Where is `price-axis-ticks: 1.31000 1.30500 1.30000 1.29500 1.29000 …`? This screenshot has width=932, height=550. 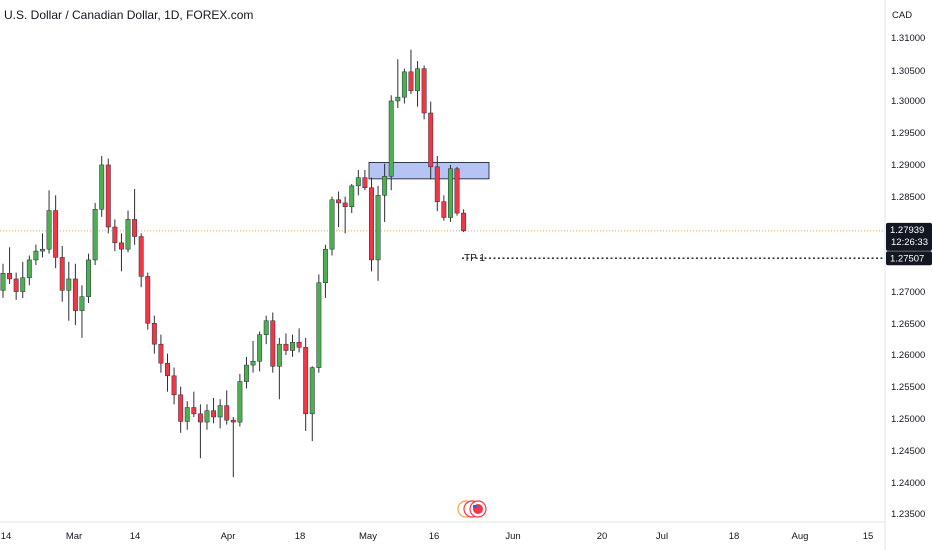
price-axis-ticks: 1.31000 1.30500 1.30000 1.29500 1.29000 … is located at coordinates (908, 276).